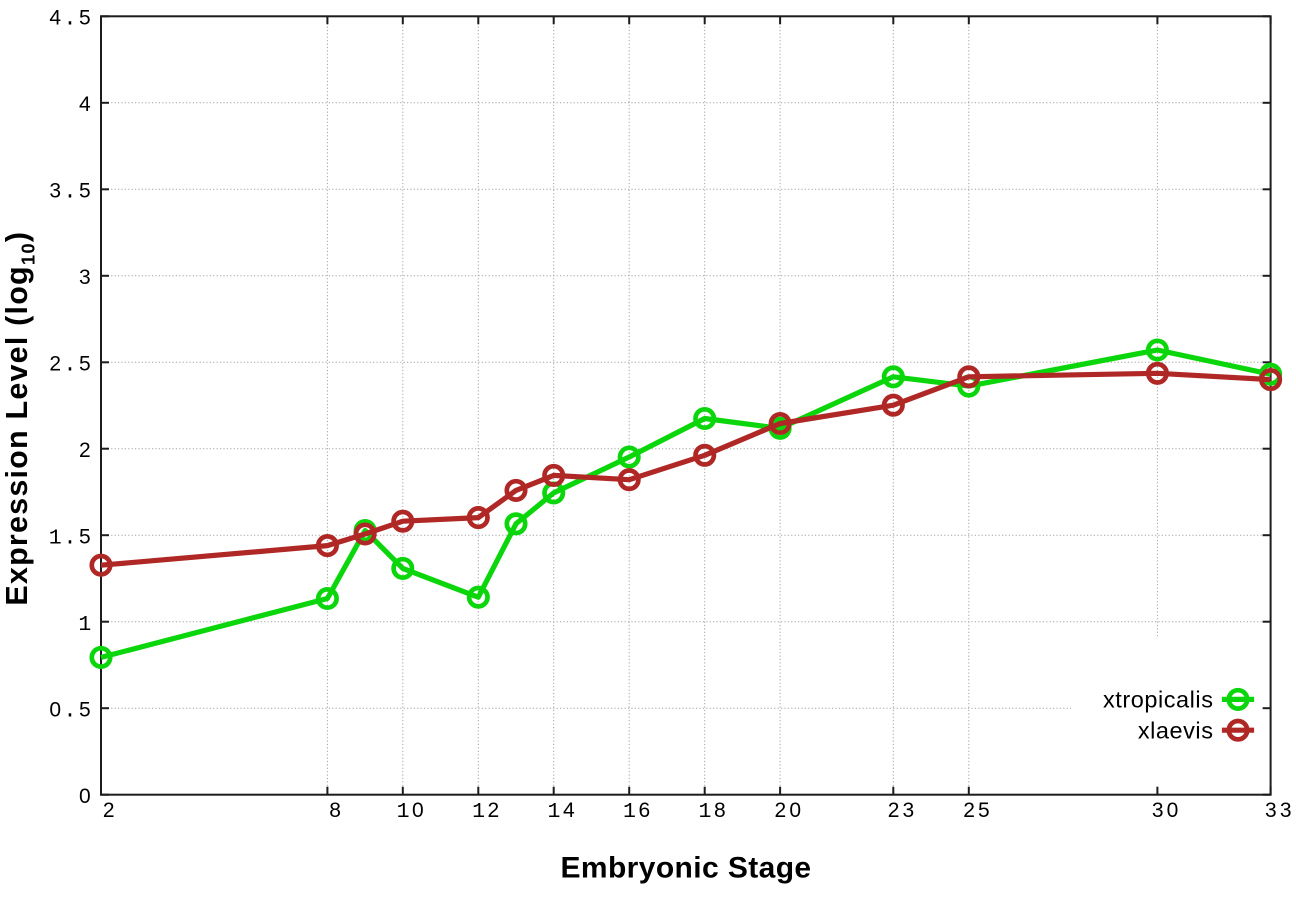 The width and height of the screenshot is (1296, 907). What do you see at coordinates (644, 810) in the screenshot?
I see `svg-text: 6` at bounding box center [644, 810].